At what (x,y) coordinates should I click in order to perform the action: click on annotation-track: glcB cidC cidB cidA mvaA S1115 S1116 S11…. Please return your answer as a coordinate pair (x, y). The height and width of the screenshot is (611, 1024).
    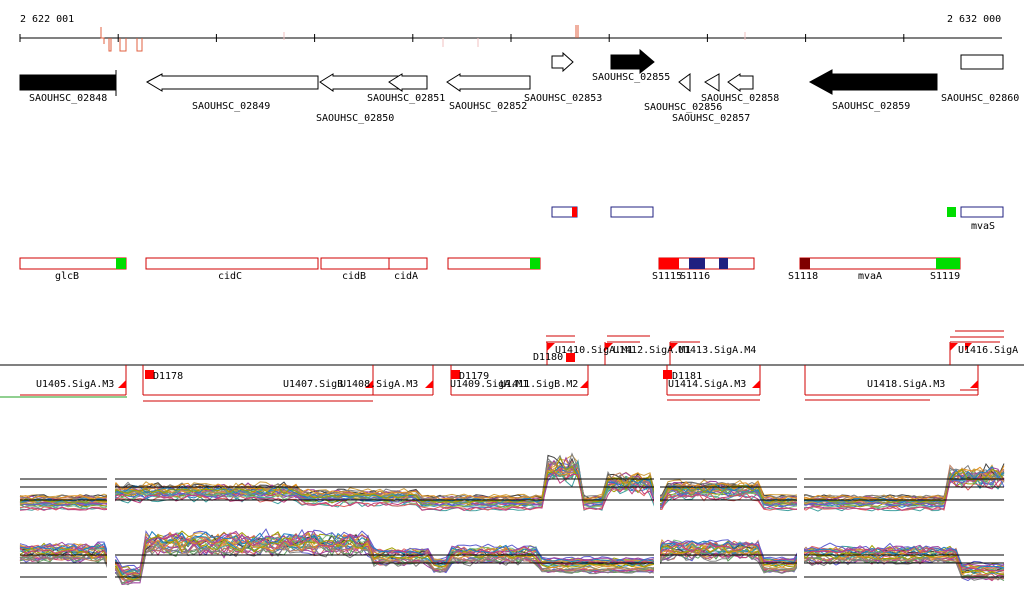
    Looking at the image, I should click on (490, 269).